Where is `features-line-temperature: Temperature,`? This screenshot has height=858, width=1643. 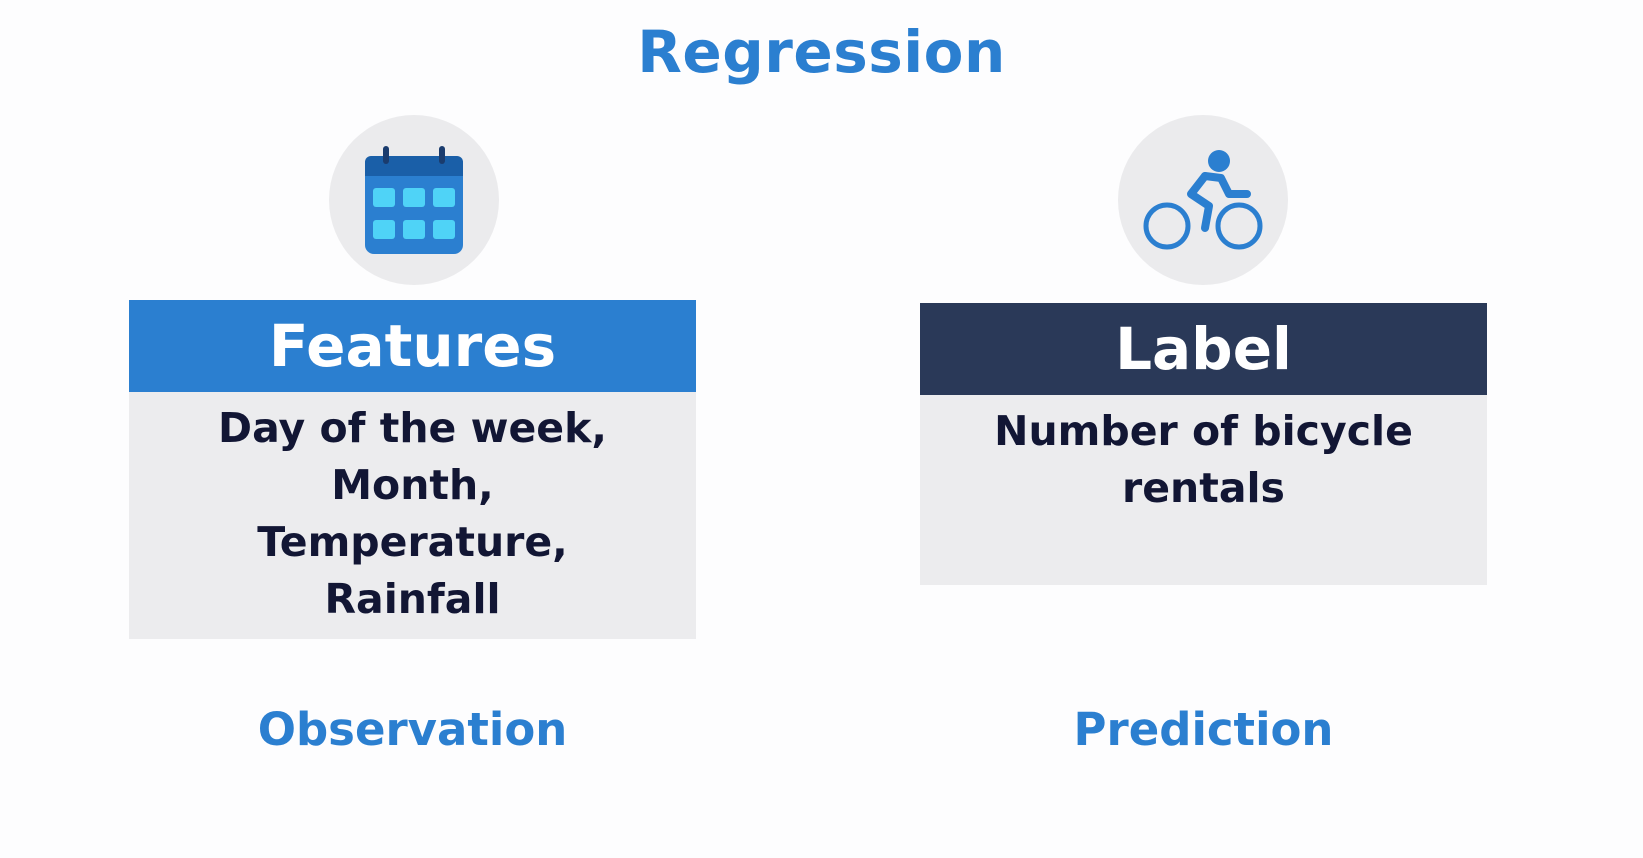 features-line-temperature: Temperature, is located at coordinates (412, 542).